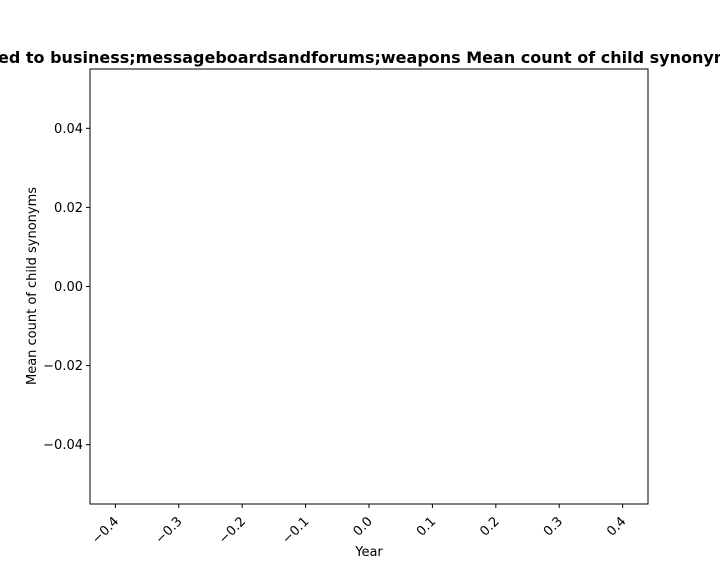  I want to click on x-tick-label: 0.0, so click(363, 526).